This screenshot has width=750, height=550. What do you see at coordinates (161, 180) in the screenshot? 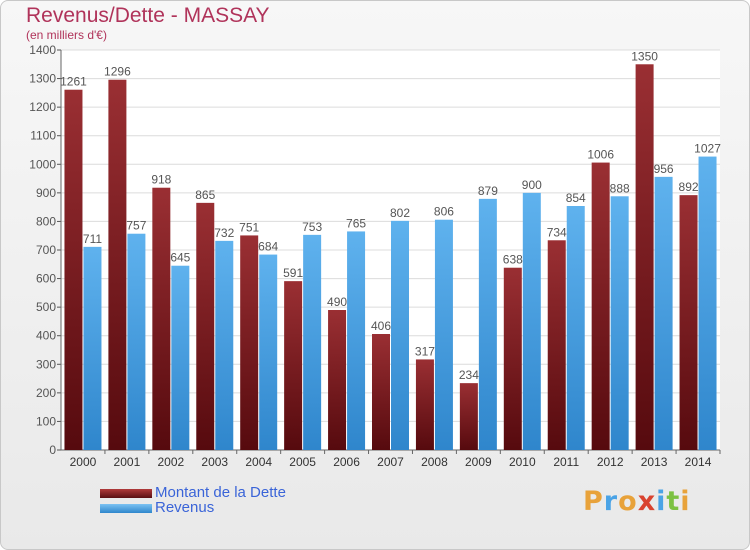
I see `data-label-dette: 918` at bounding box center [161, 180].